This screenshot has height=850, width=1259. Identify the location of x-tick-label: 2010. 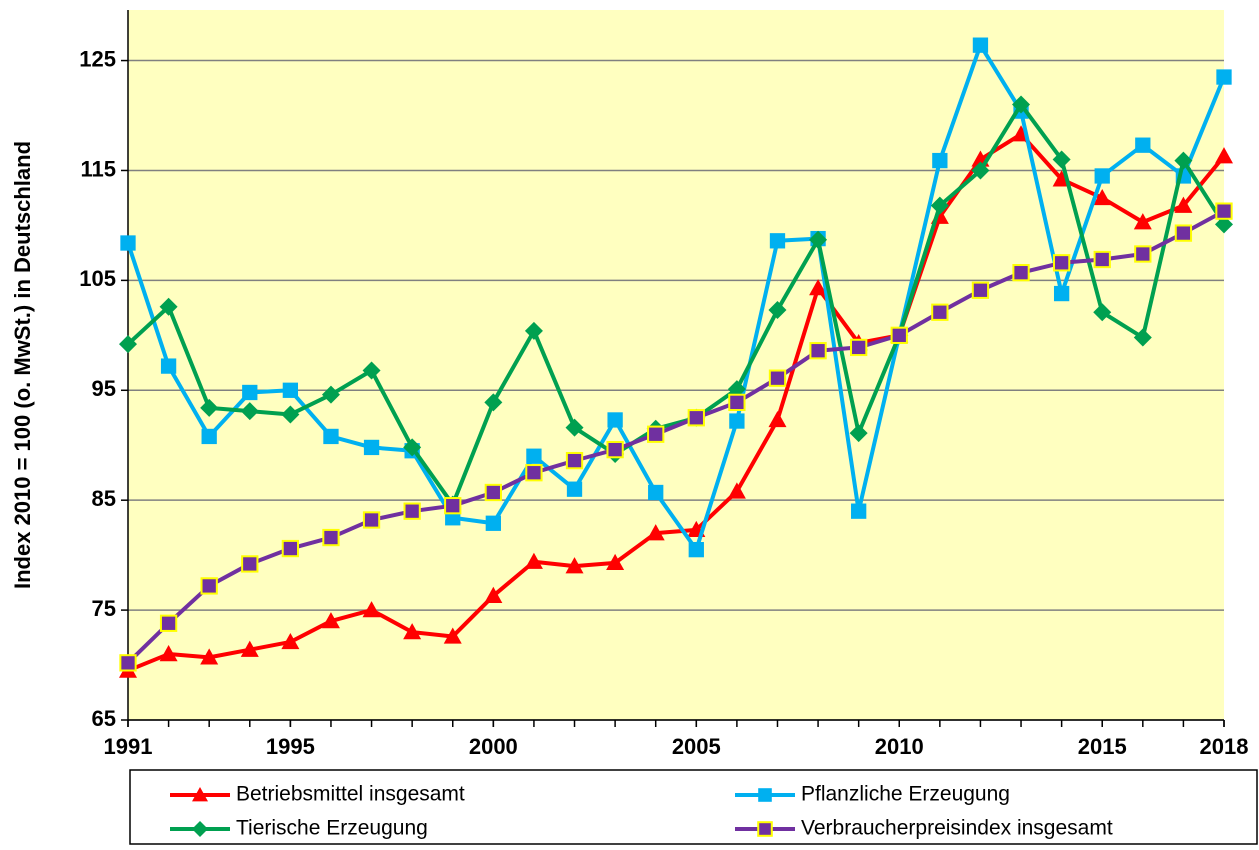
(899, 746).